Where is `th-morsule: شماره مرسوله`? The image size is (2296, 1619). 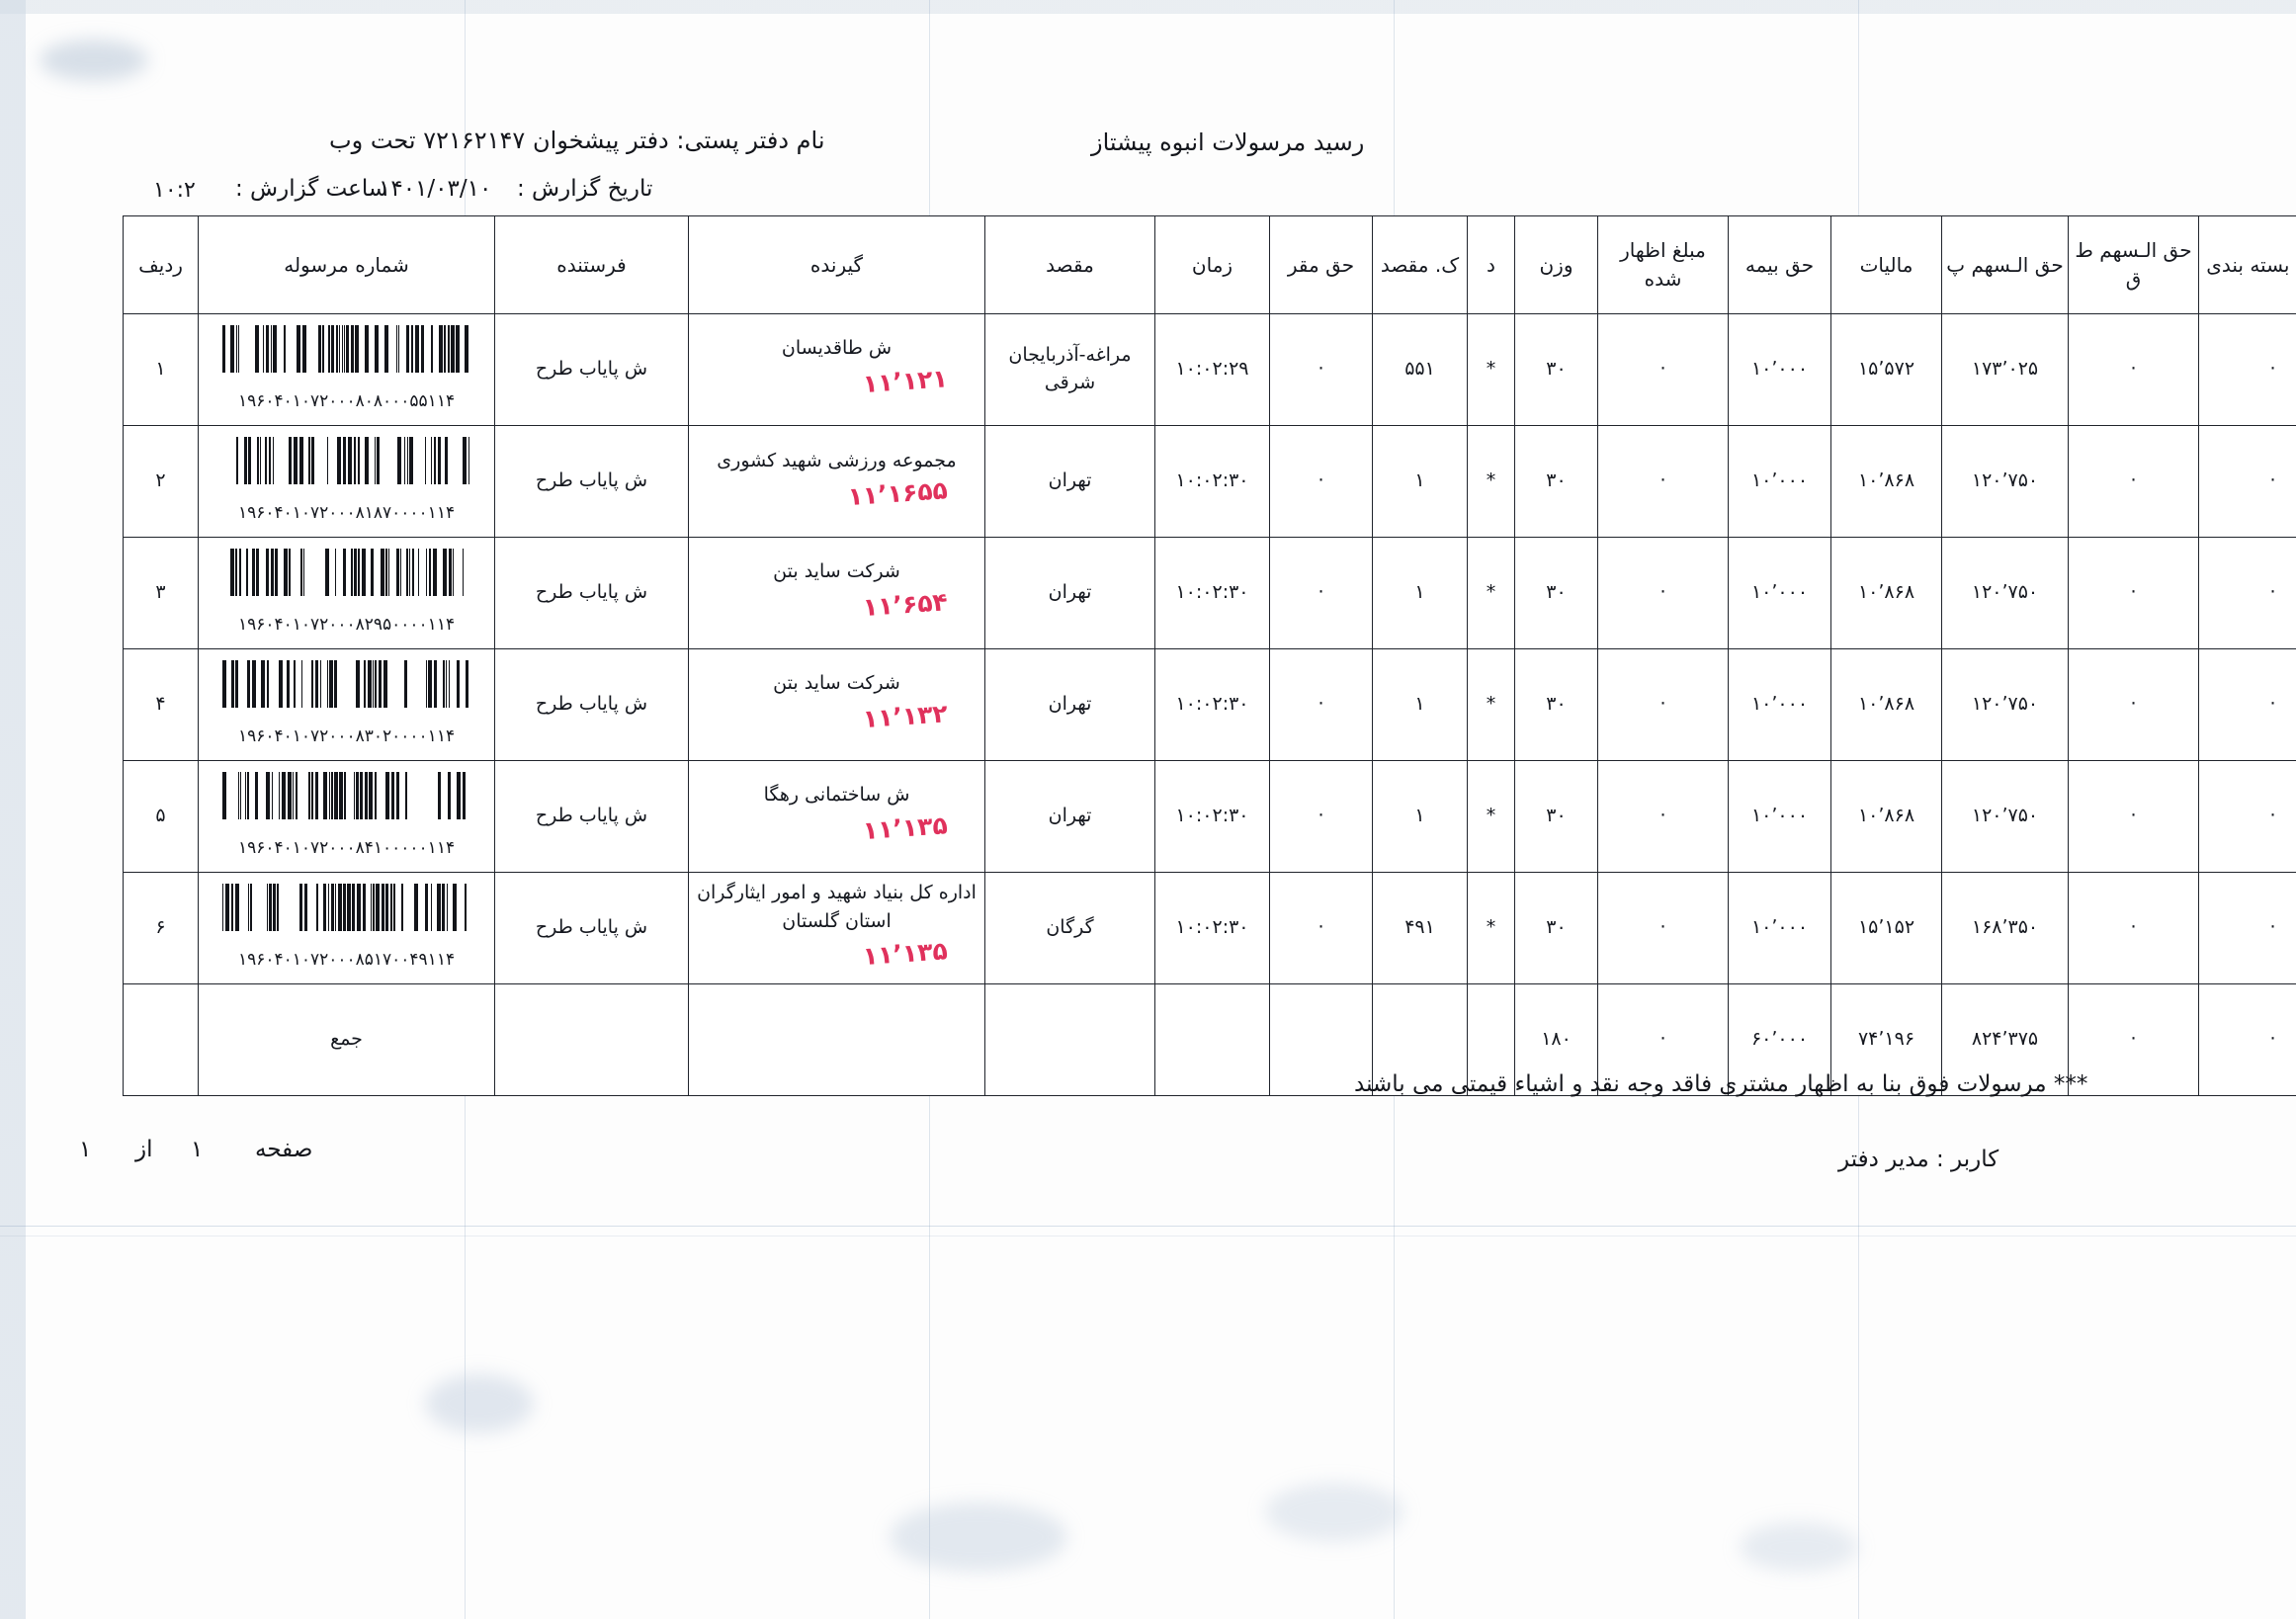
th-morsule: شماره مرسوله is located at coordinates (346, 265).